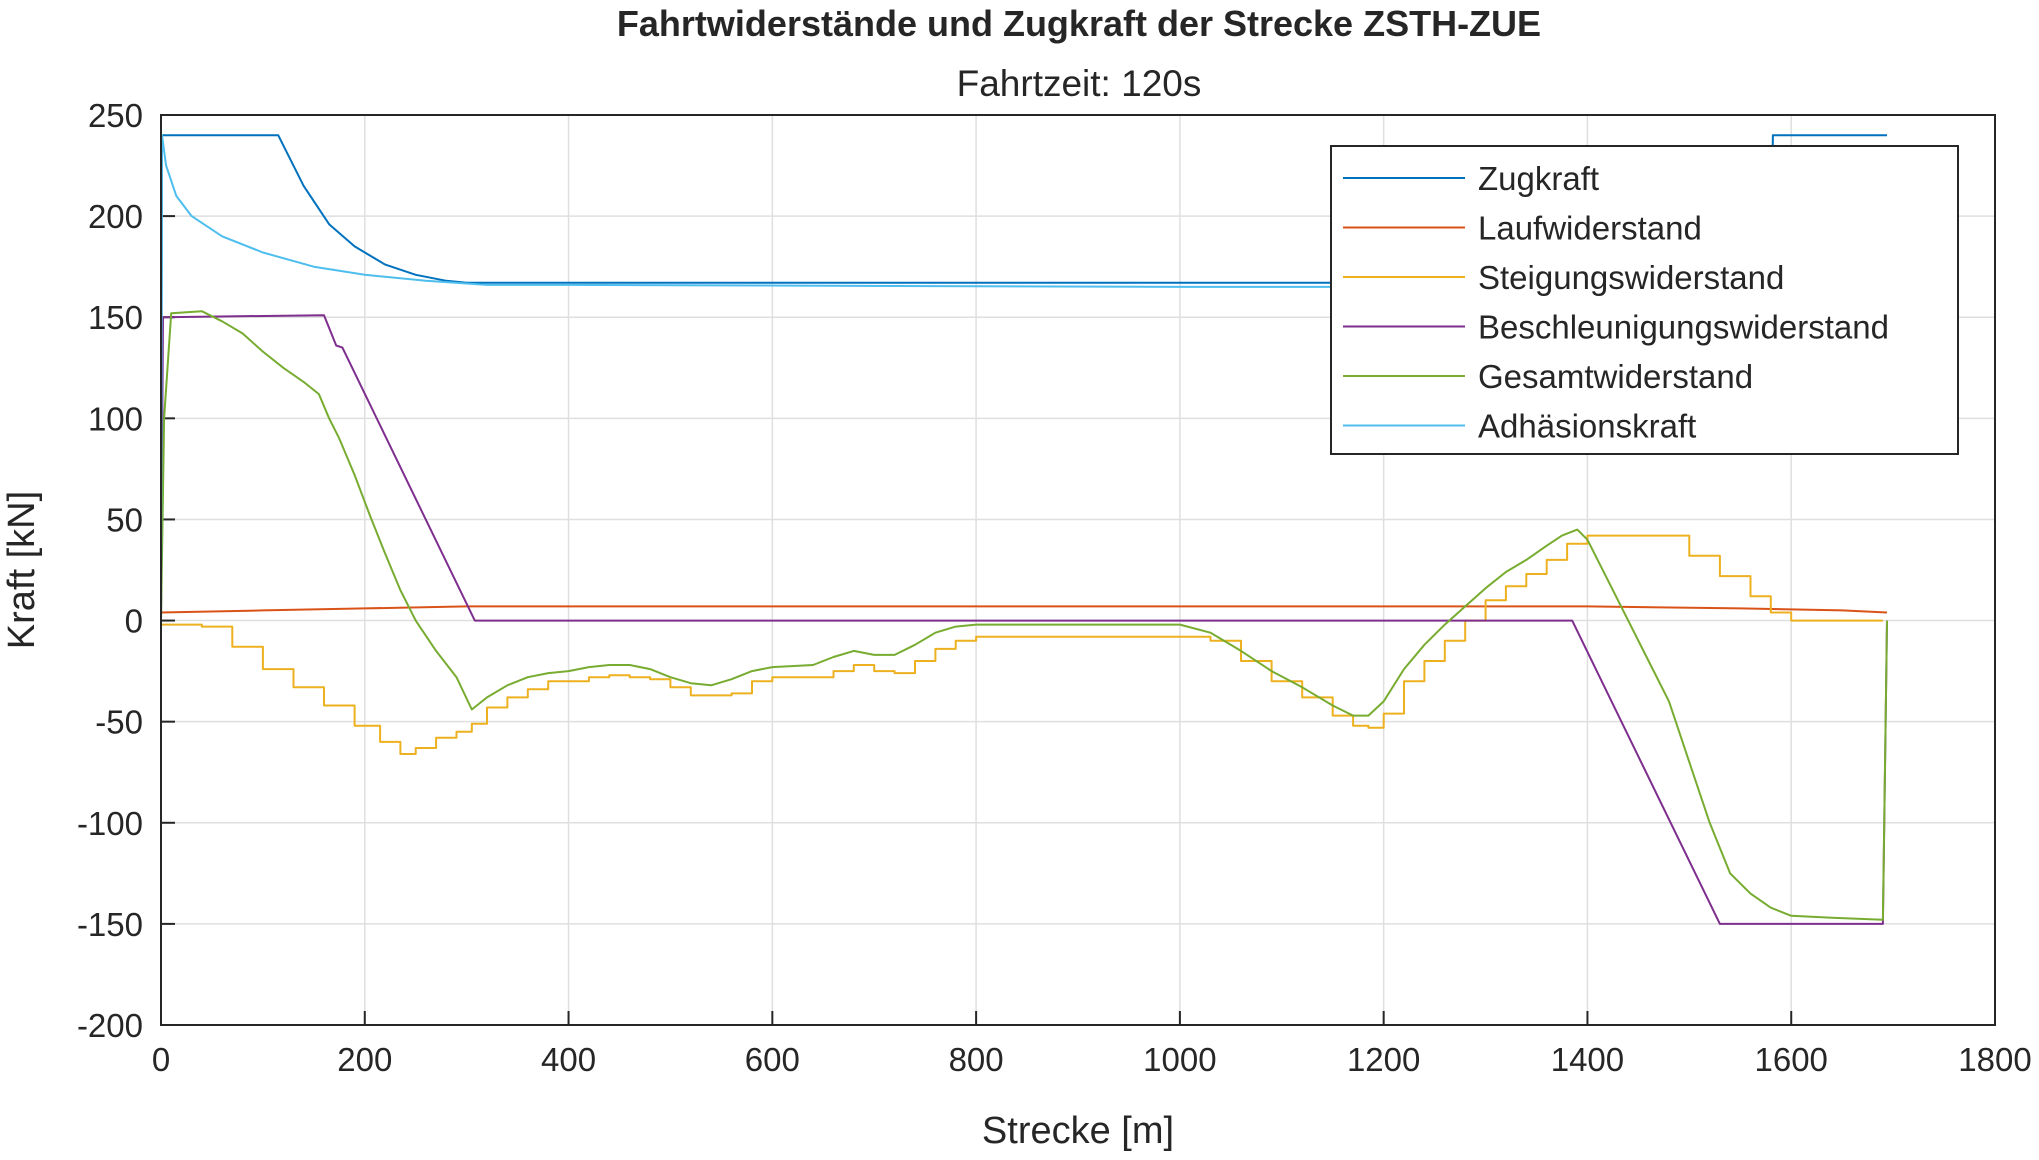  Describe the element at coordinates (1587, 426) in the screenshot. I see `legend-entry: Adhäsionskraft` at that location.